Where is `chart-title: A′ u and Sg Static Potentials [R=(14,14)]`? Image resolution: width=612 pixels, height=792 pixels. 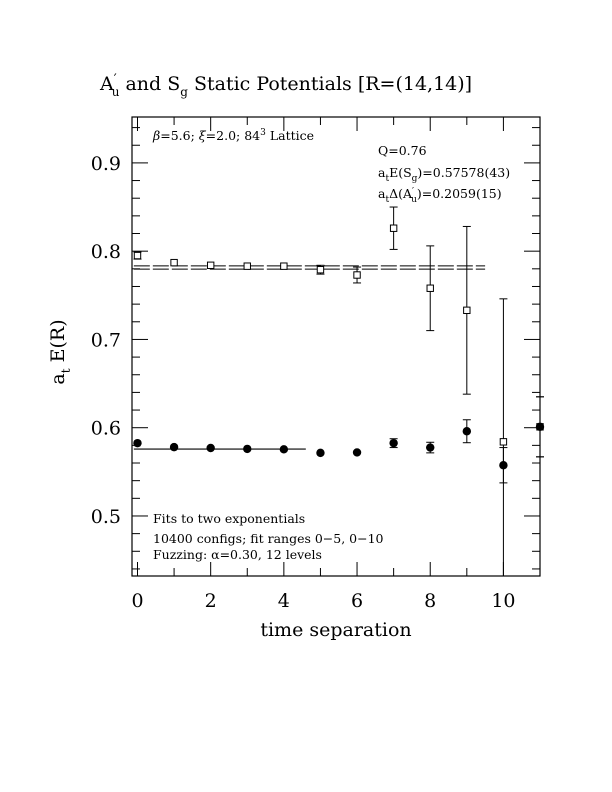 chart-title: A′ u and Sg Static Potentials [R=(14,14)] is located at coordinates (285, 85).